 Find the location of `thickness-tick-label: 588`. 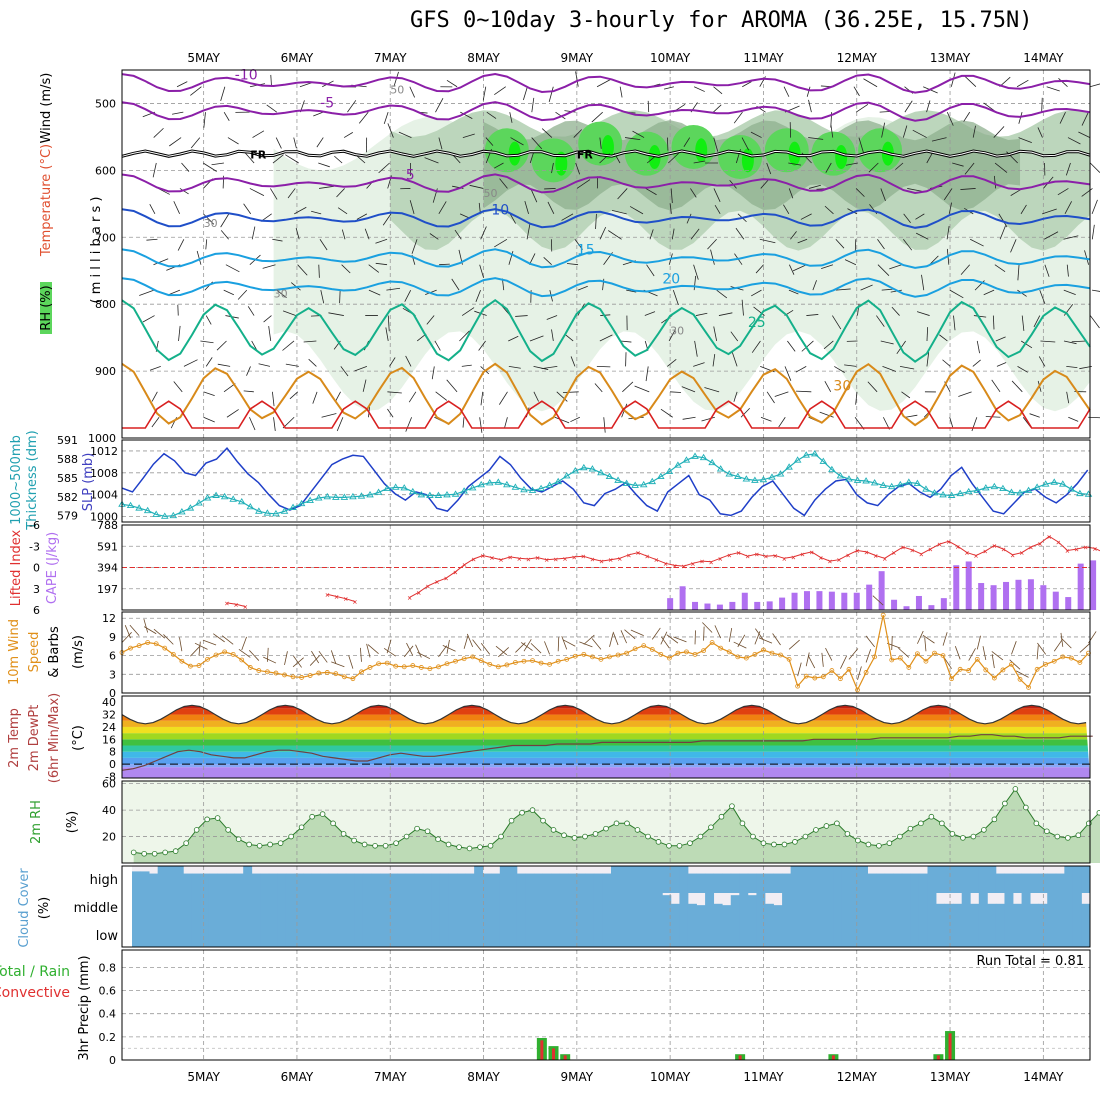

thickness-tick-label: 588 is located at coordinates (67, 459).